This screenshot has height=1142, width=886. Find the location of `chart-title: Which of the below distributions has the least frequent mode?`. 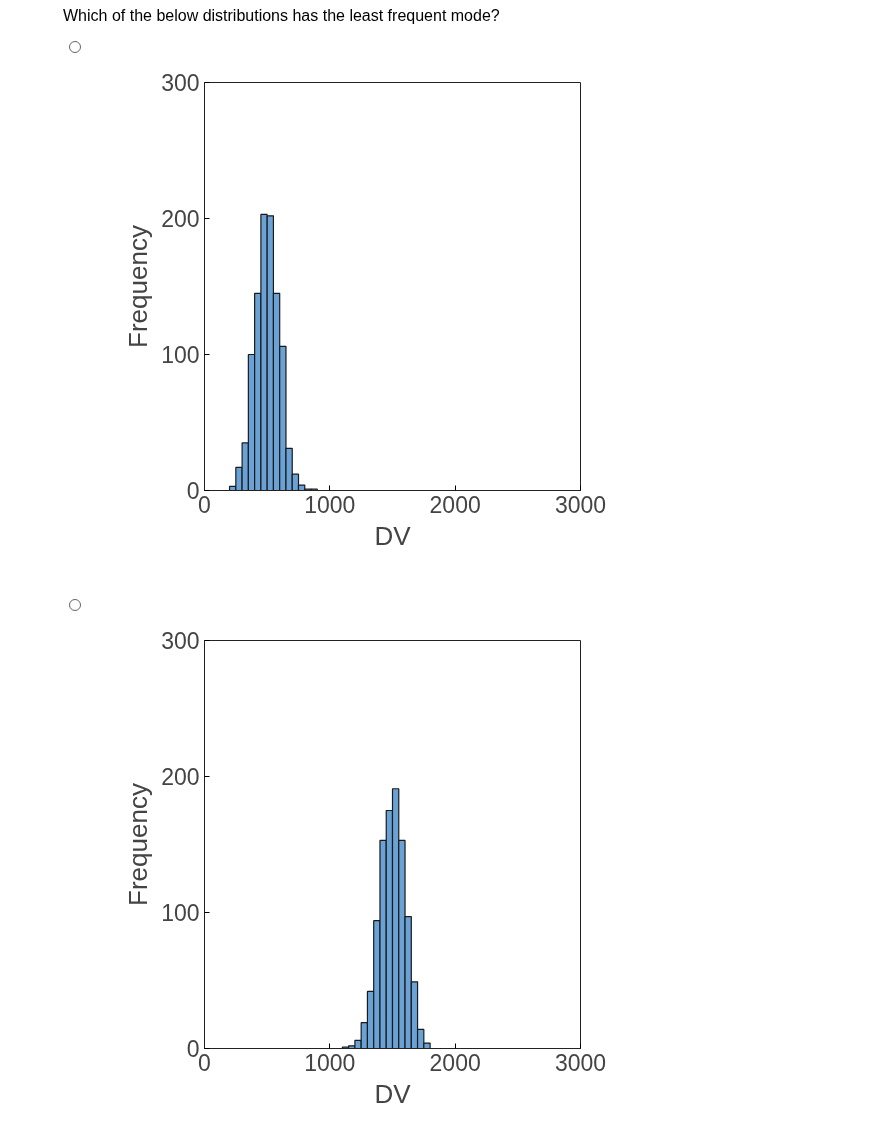

chart-title: Which of the below distributions has the least frequent mode? is located at coordinates (281, 16).